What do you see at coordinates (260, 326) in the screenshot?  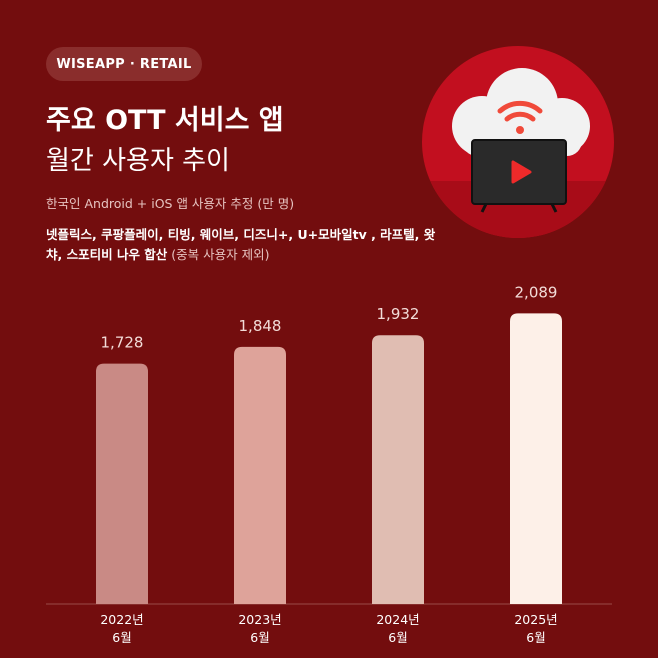 I see `data-label: 1,848` at bounding box center [260, 326].